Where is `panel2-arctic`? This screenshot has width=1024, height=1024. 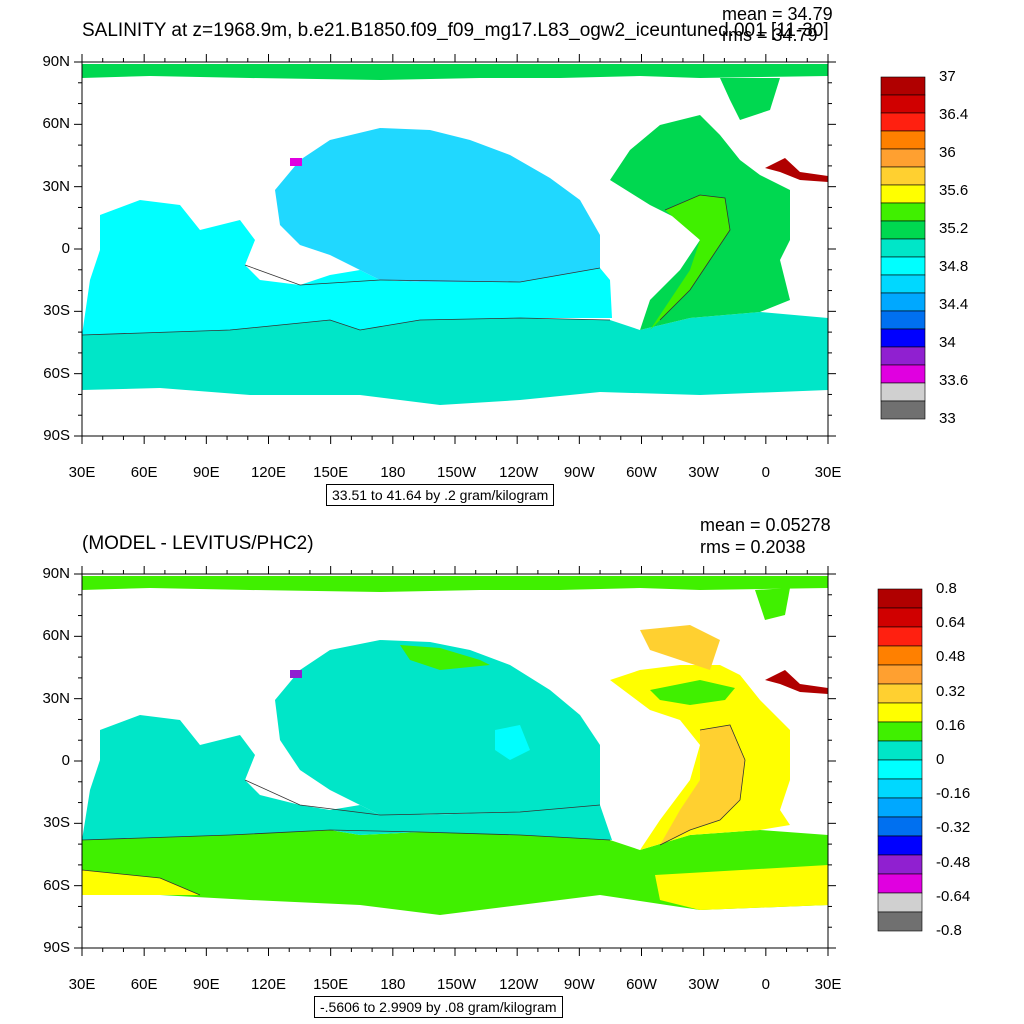 panel2-arctic is located at coordinates (455, 584).